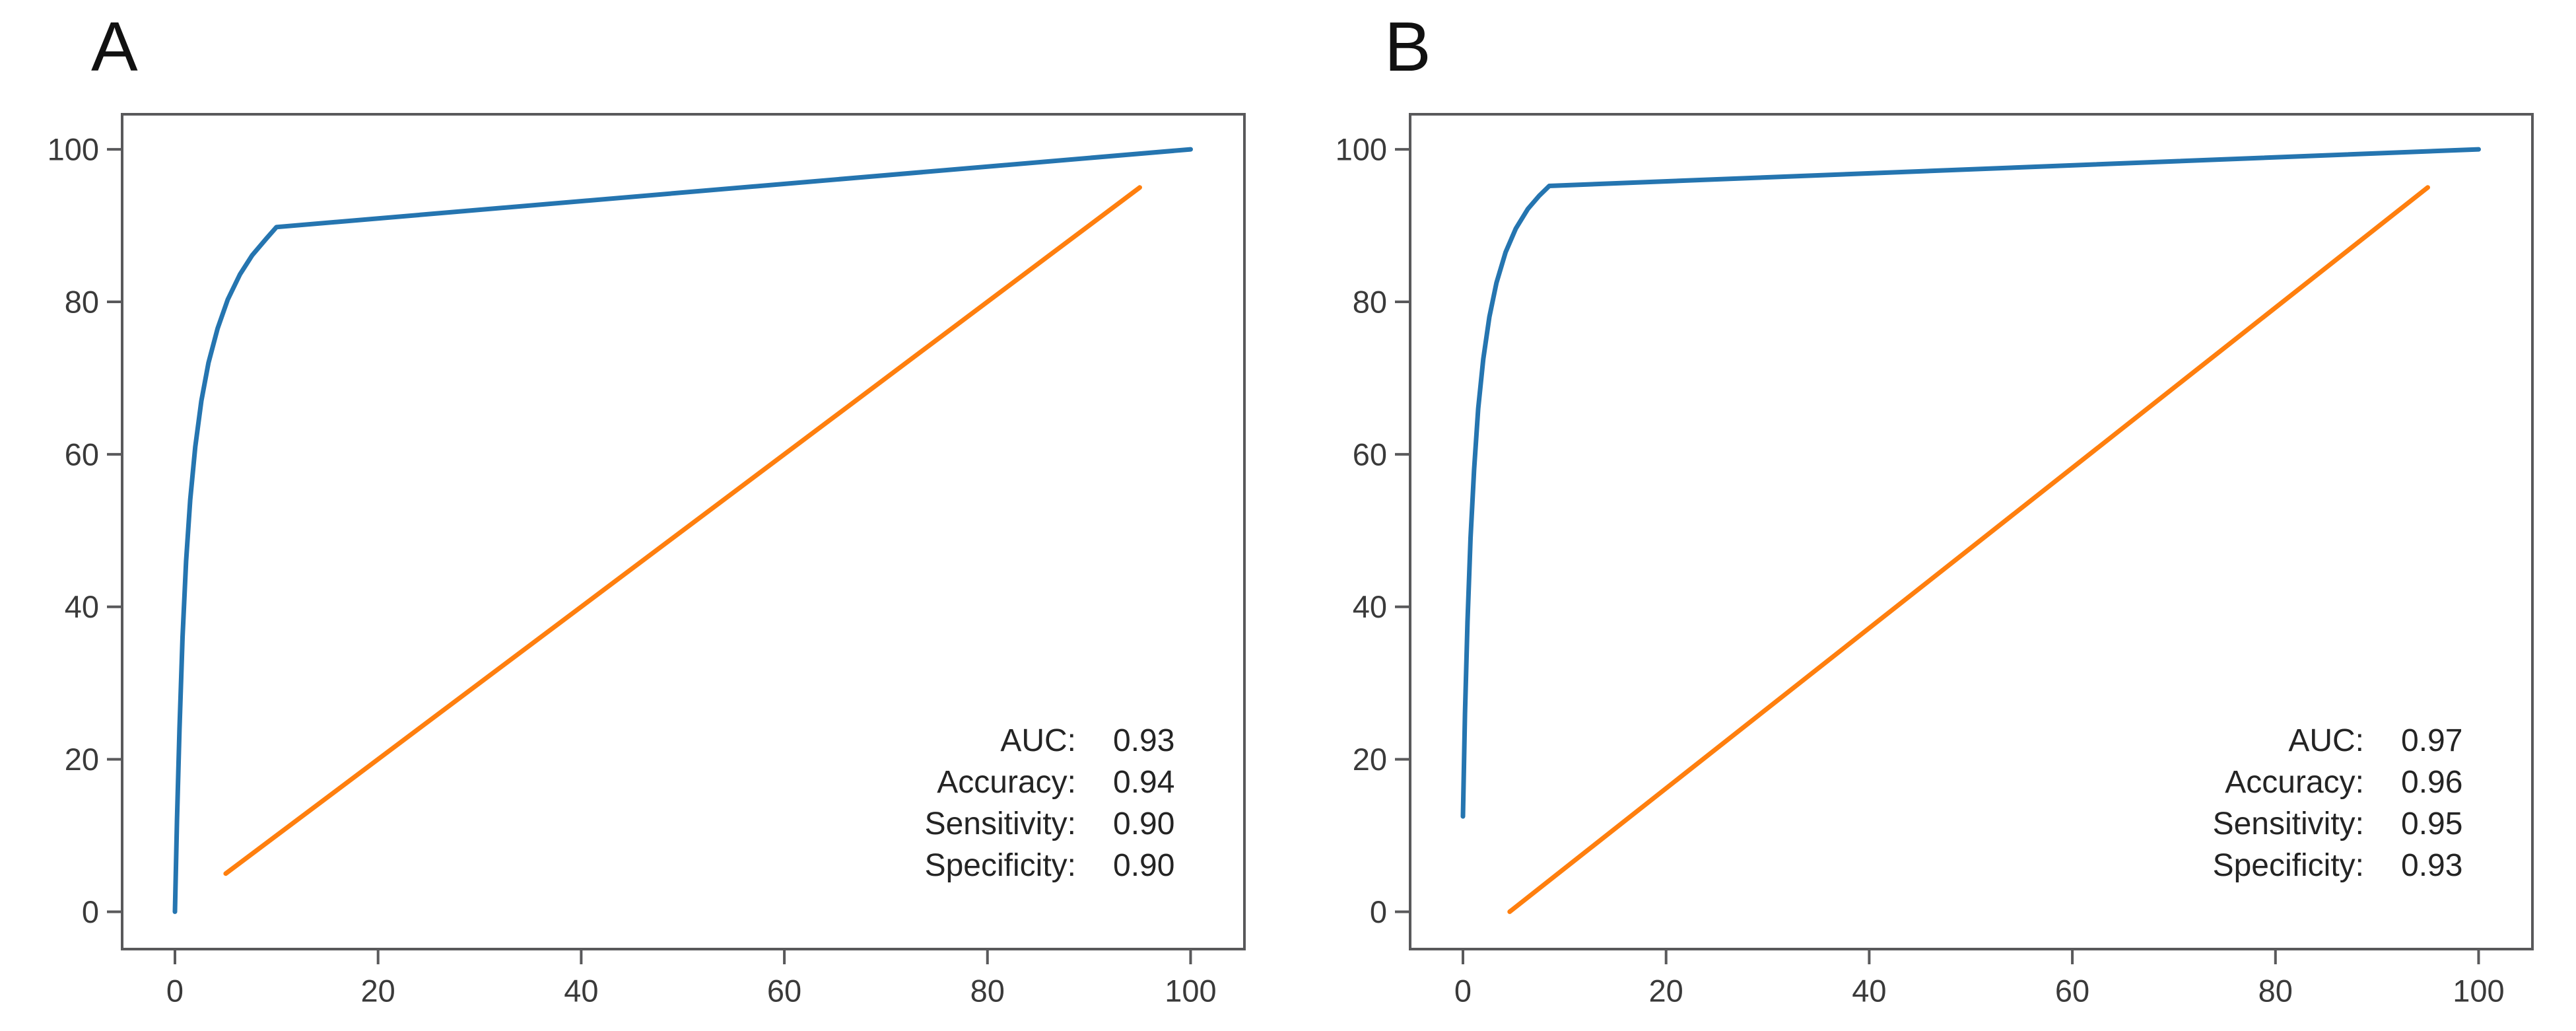  Describe the element at coordinates (1407, 47) in the screenshot. I see `panel-b-letter: B` at that location.